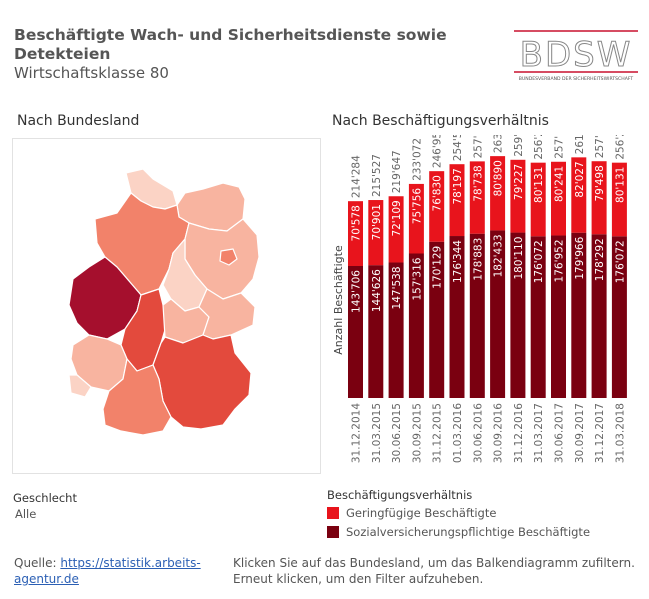 The image size is (649, 599). Describe the element at coordinates (438, 433) in the screenshot. I see `x-tick-label: 31.12.2015` at that location.